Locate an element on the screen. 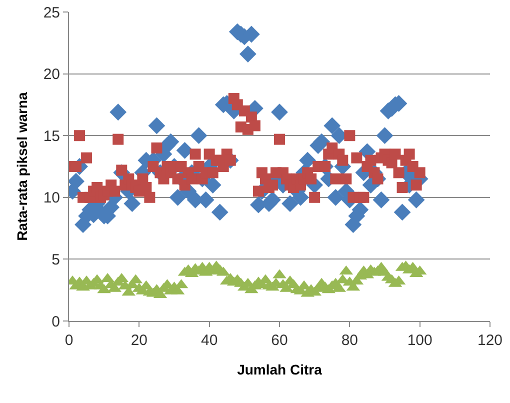  x-tick-label: 120 is located at coordinates (490, 340).